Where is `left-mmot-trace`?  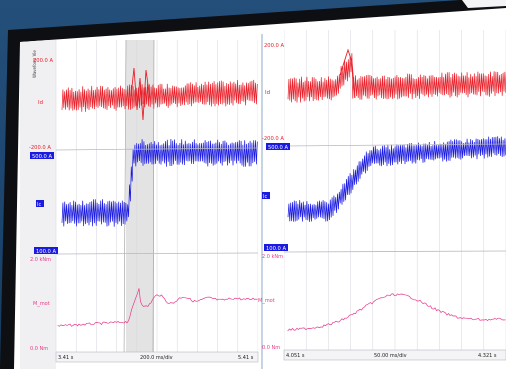
left-mmot-trace is located at coordinates (157, 307).